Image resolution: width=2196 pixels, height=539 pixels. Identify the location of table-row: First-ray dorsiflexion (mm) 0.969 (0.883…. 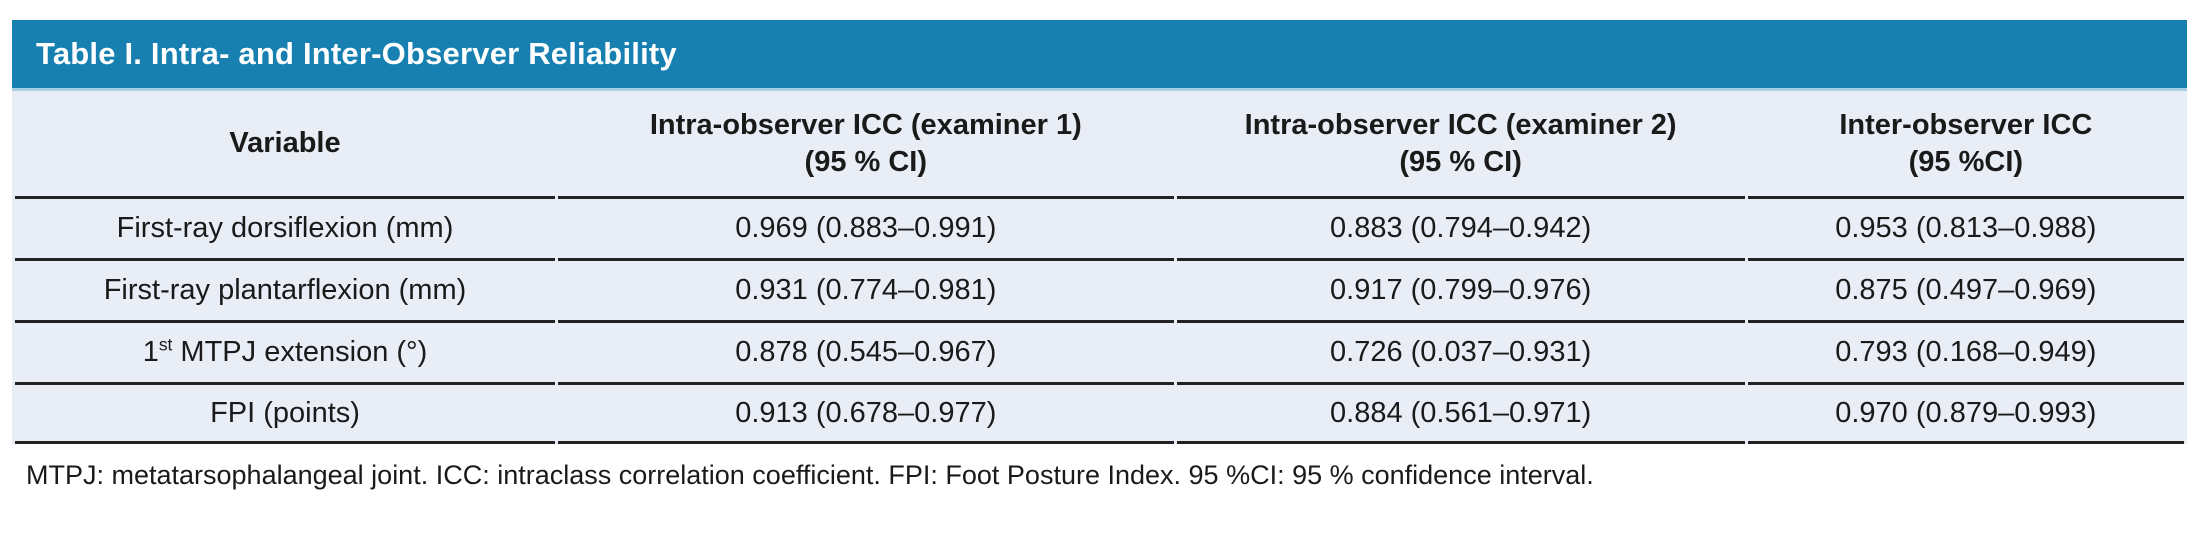
(1099, 227).